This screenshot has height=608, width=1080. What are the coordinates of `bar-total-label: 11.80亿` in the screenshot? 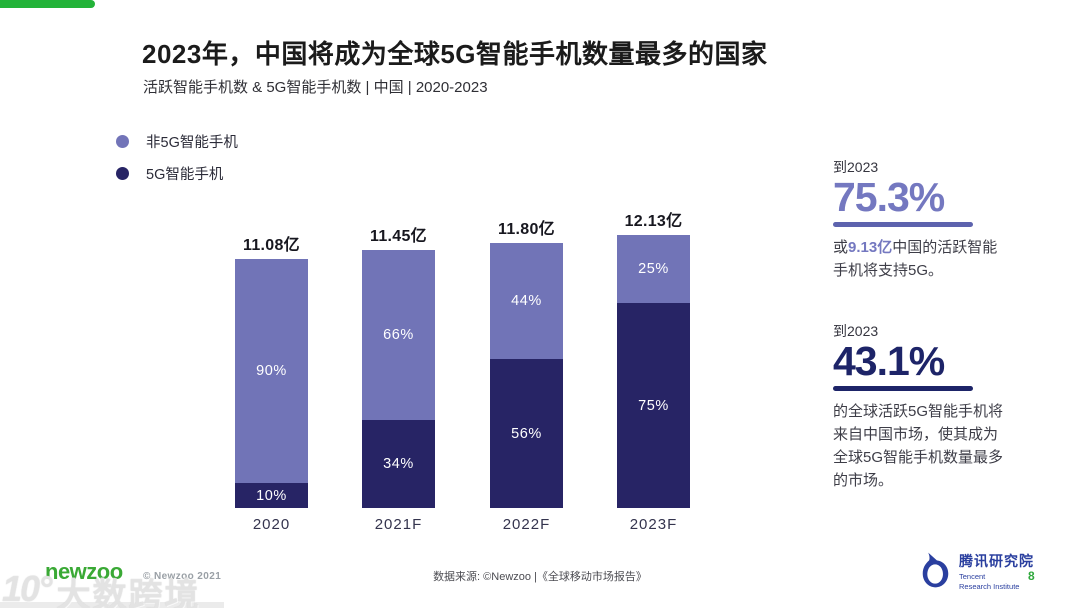 It's located at (526, 229).